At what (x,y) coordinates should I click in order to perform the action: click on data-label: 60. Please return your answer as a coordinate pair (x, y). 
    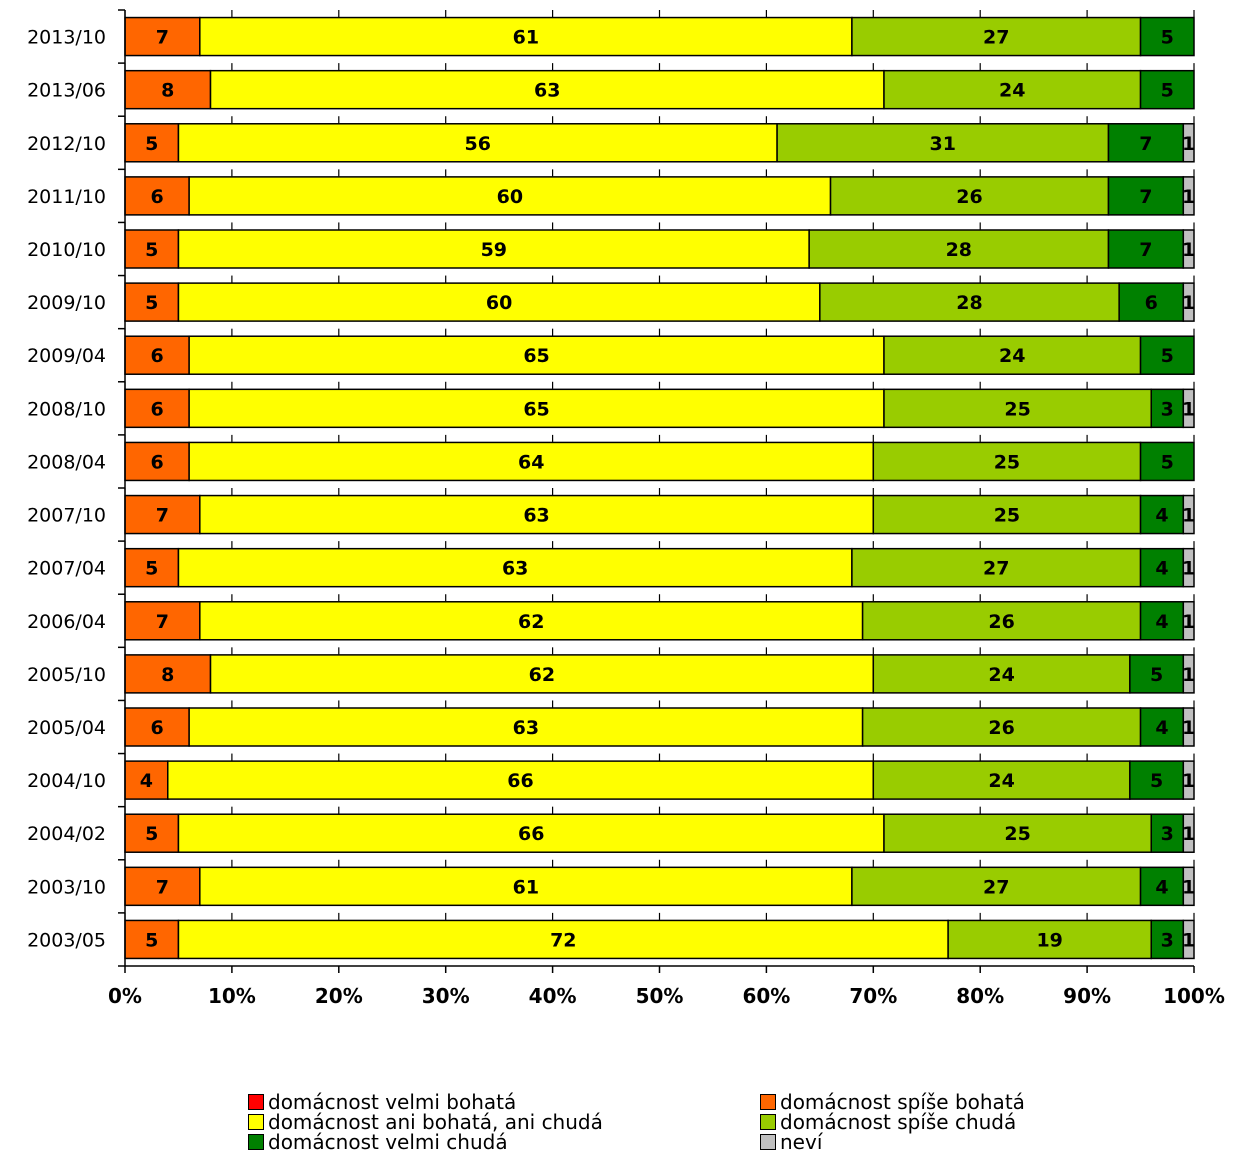
    Looking at the image, I should click on (499, 303).